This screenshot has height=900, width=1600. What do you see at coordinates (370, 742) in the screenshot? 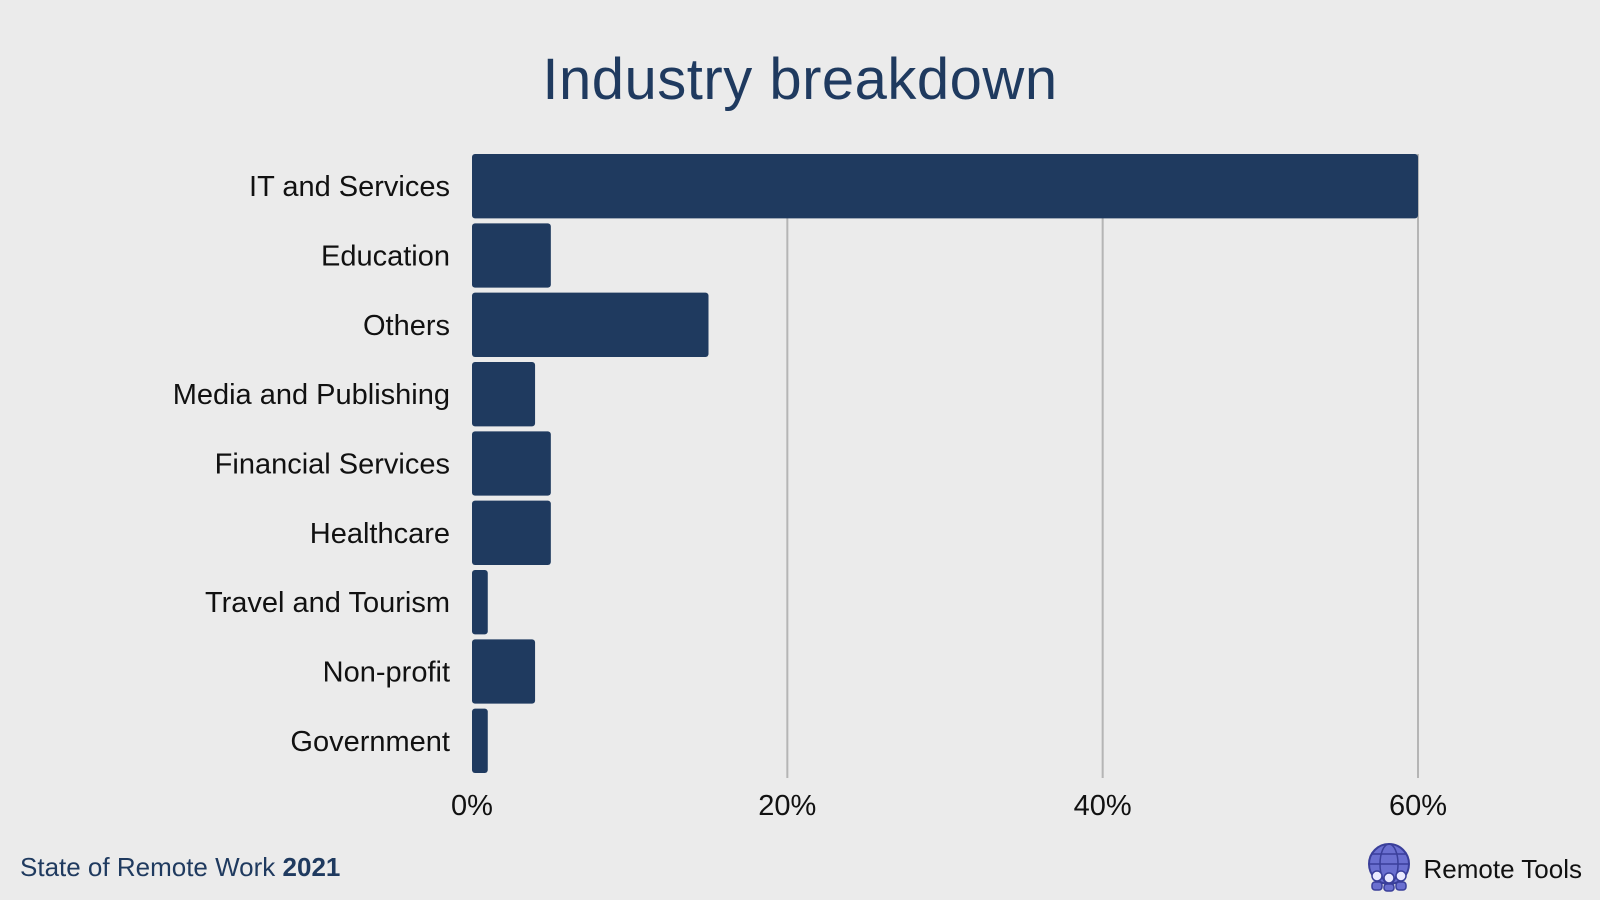
I see `category-label: Government` at bounding box center [370, 742].